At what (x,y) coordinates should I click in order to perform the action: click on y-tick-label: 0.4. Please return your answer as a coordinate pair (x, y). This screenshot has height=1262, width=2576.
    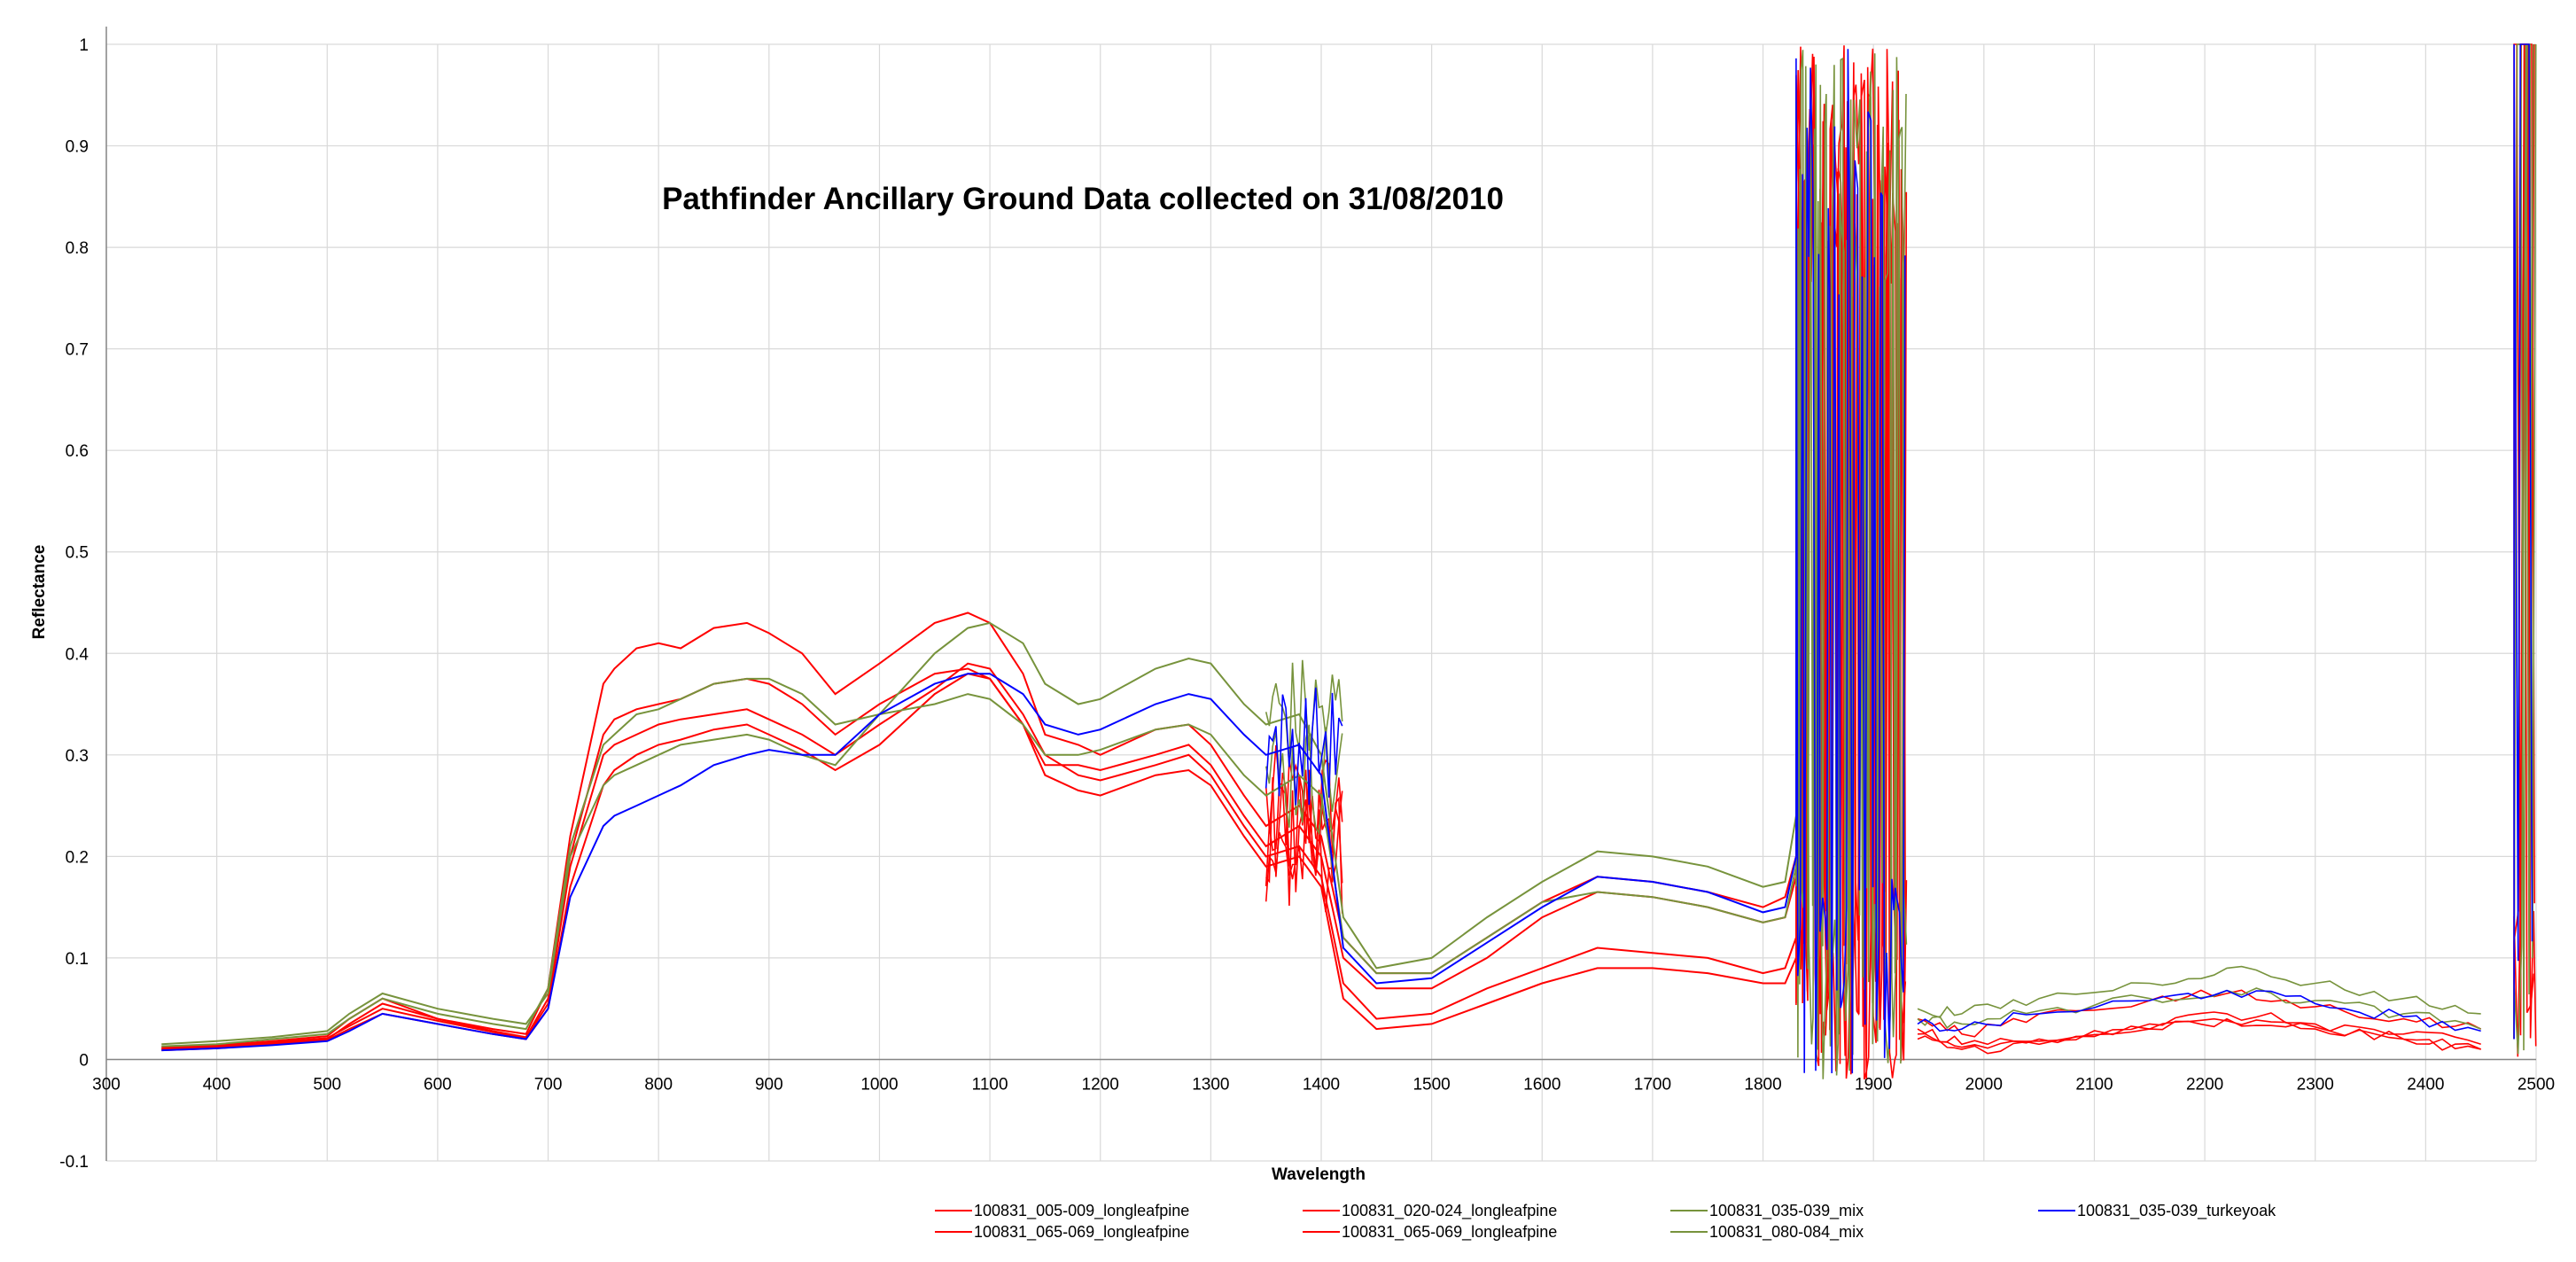
    Looking at the image, I should click on (77, 654).